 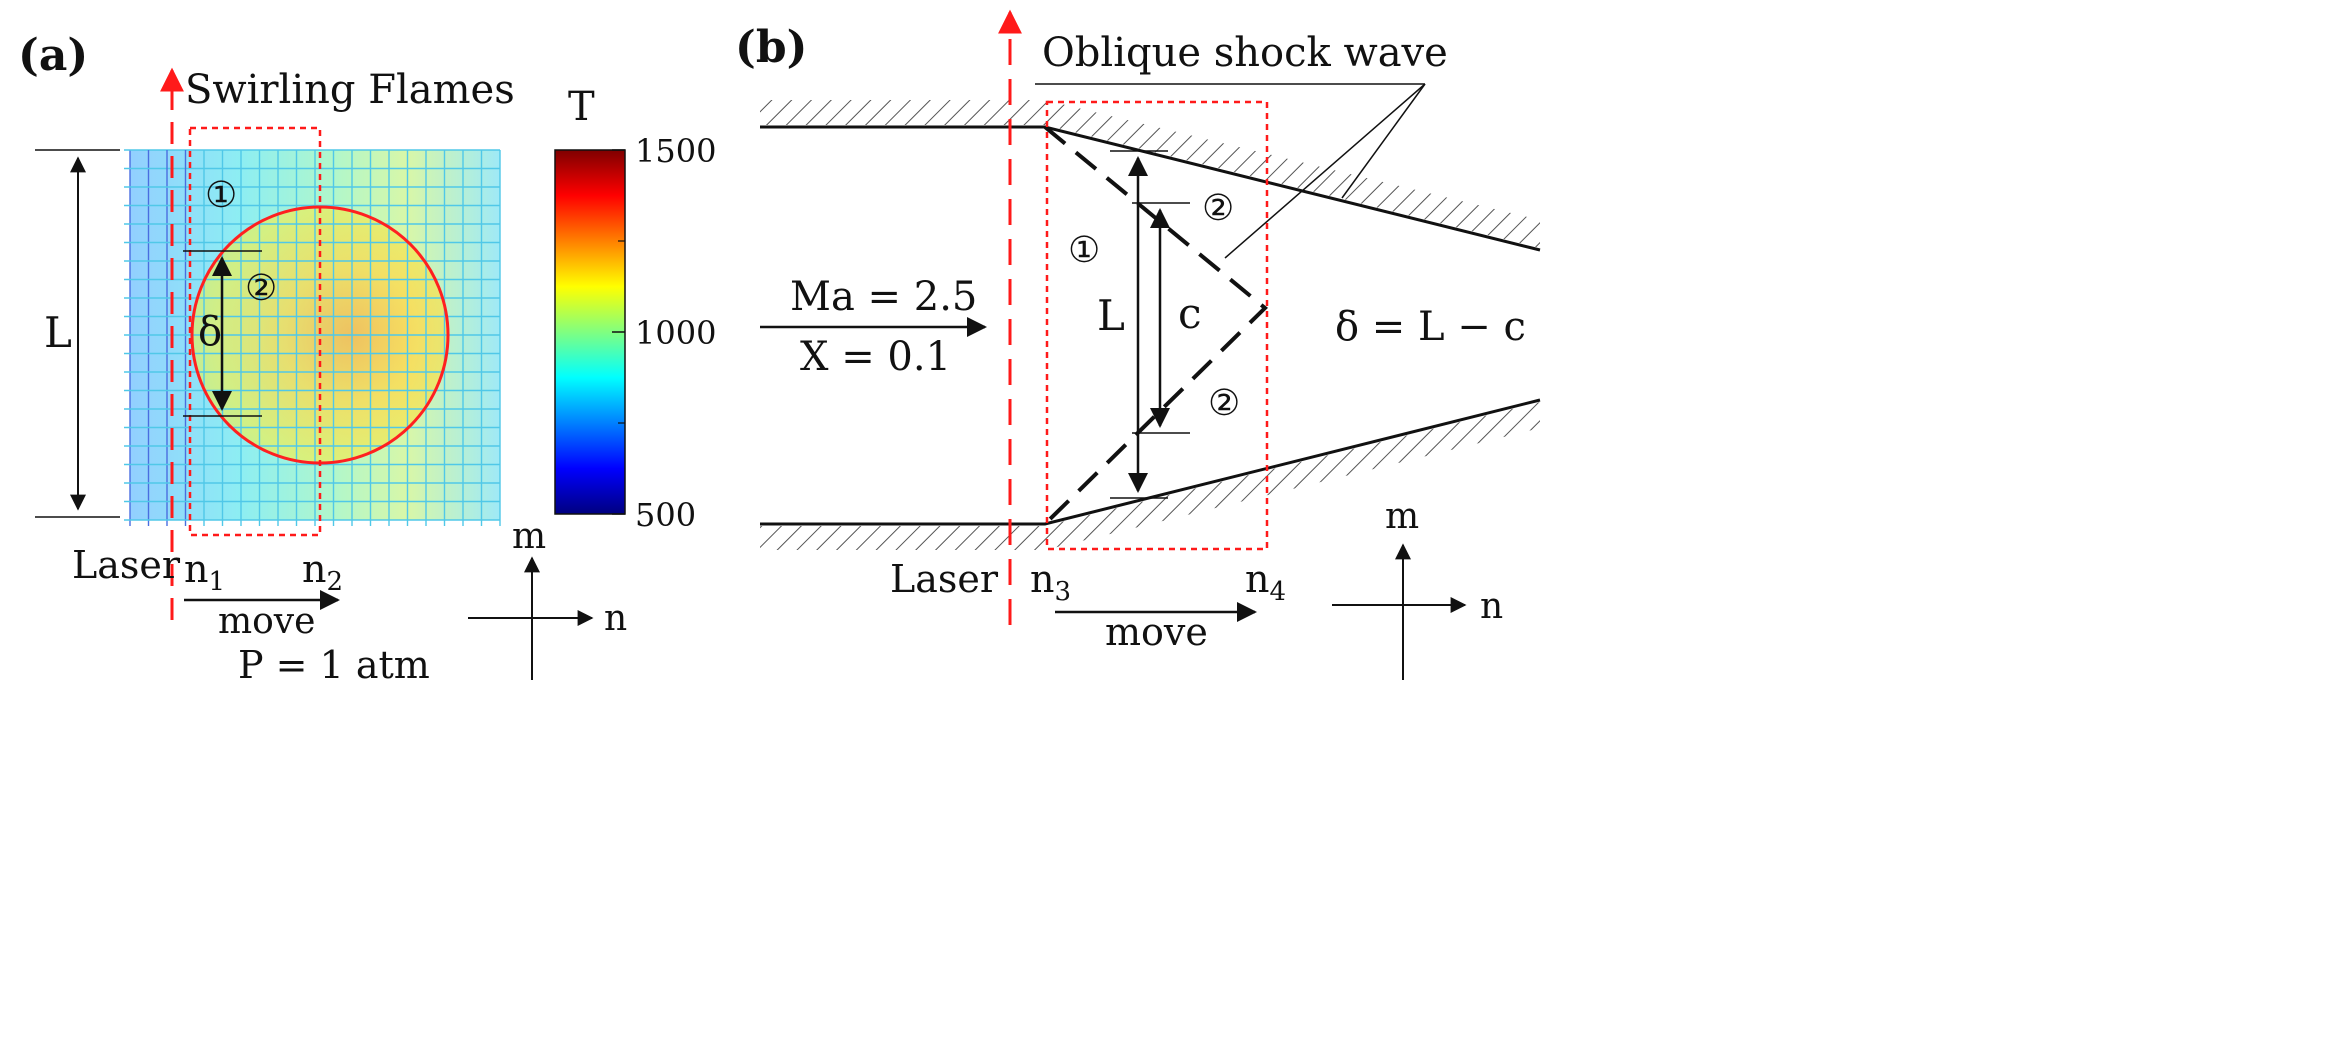 I want to click on c-label: c, so click(x=1190, y=313).